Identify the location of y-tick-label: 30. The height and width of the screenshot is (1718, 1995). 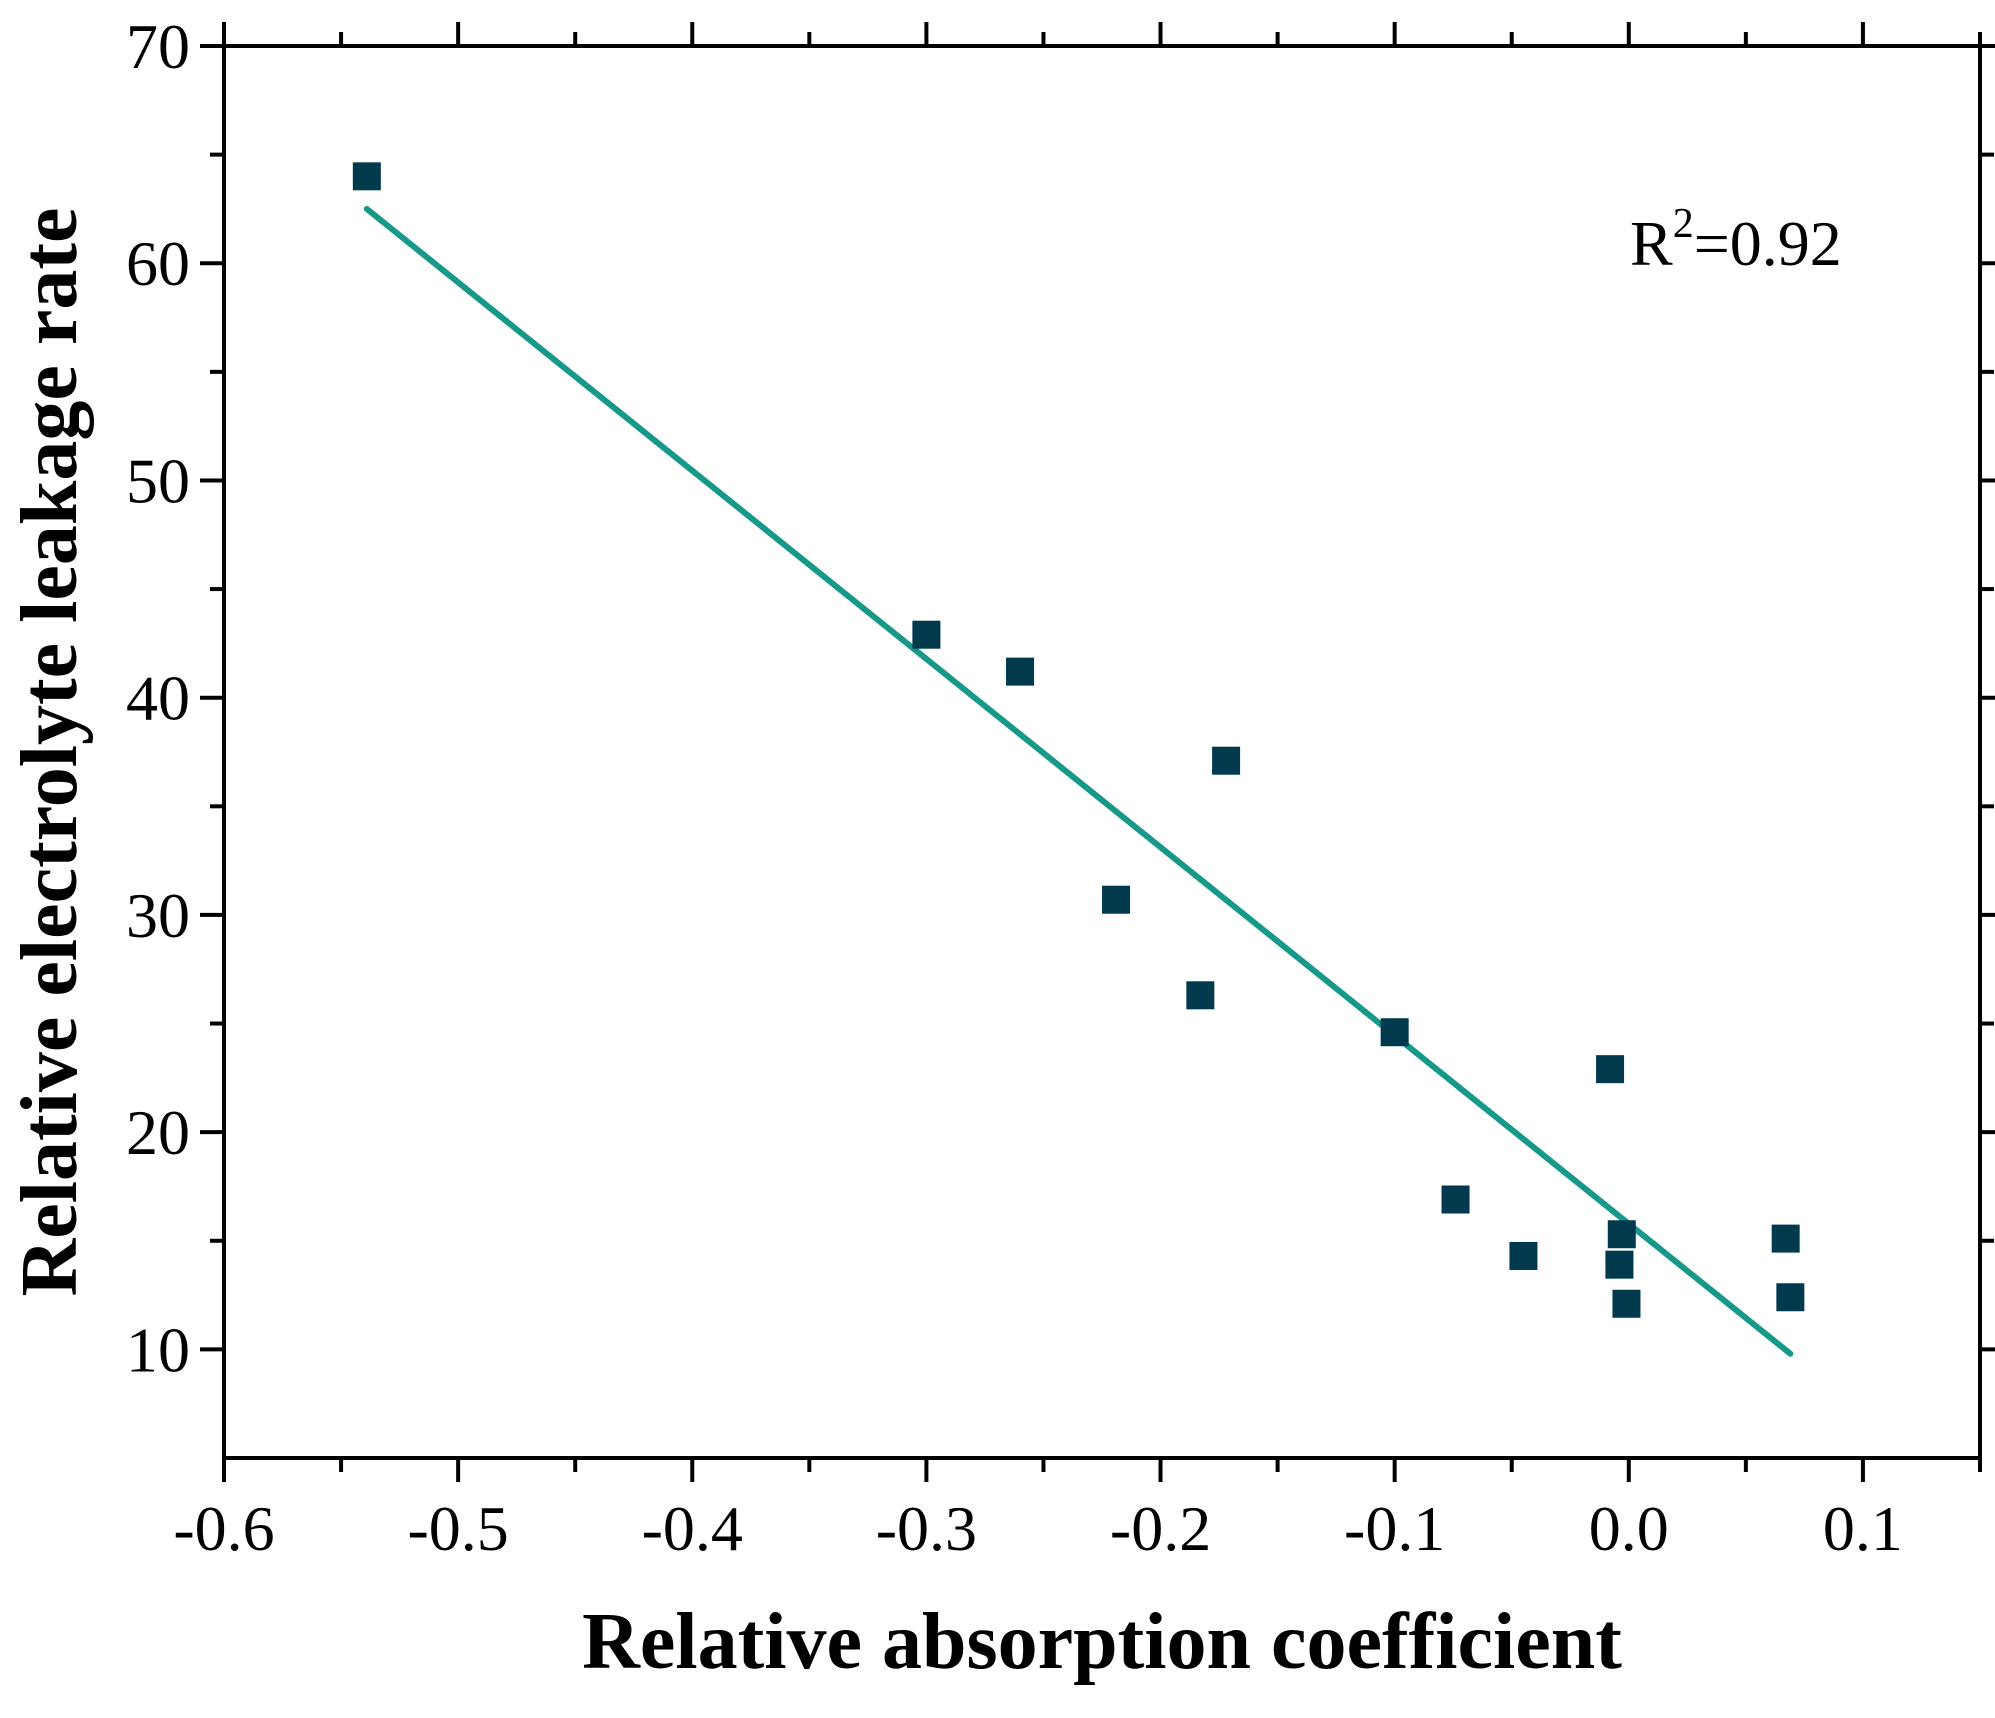
(158, 915).